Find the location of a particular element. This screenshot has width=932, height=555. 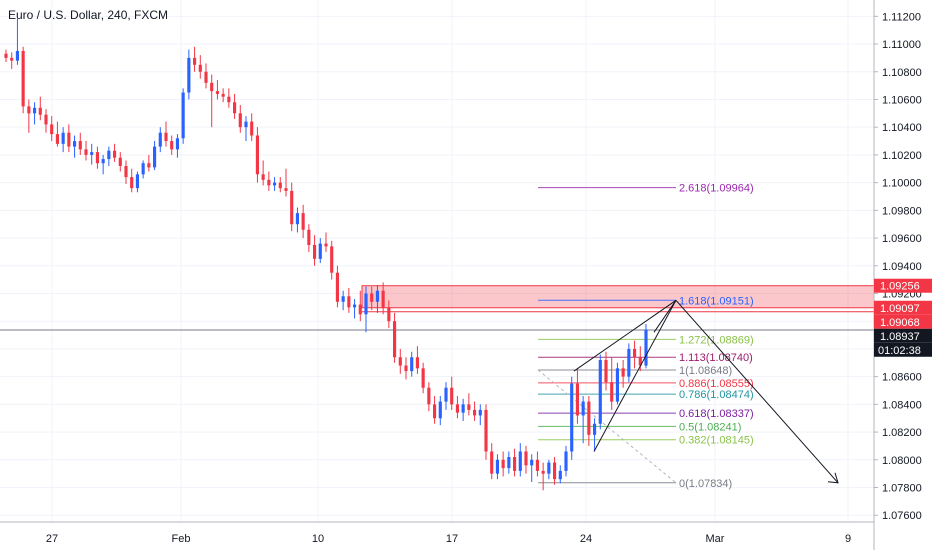

resistance-zone is located at coordinates (618, 297).